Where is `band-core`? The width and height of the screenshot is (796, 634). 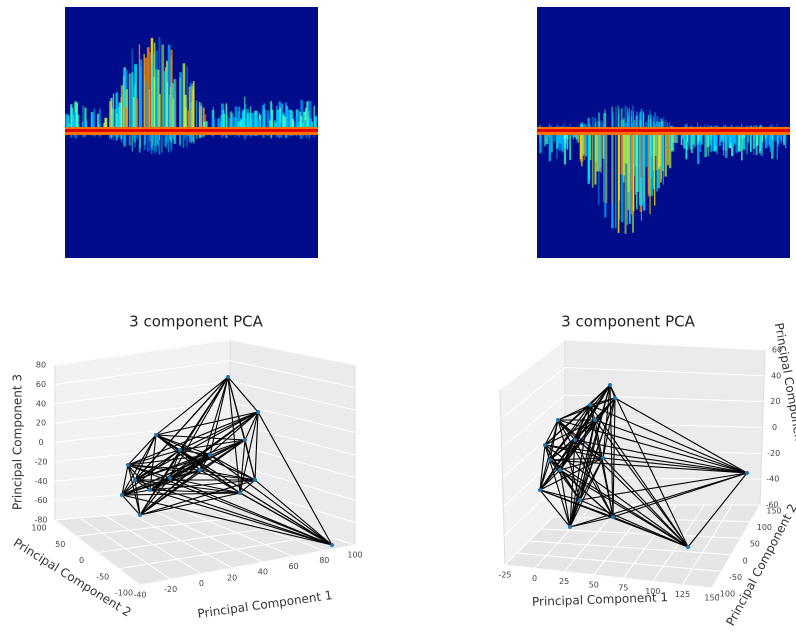 band-core is located at coordinates (191, 130).